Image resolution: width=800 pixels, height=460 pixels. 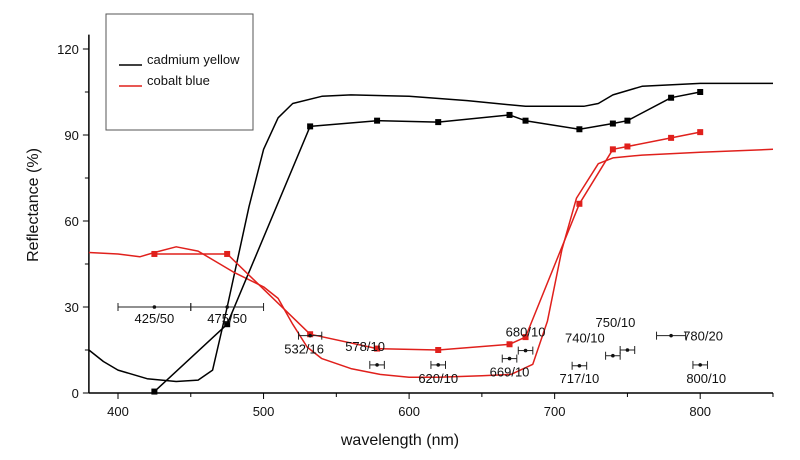 What do you see at coordinates (304, 349) in the screenshot?
I see `filter-band-label: 532/16` at bounding box center [304, 349].